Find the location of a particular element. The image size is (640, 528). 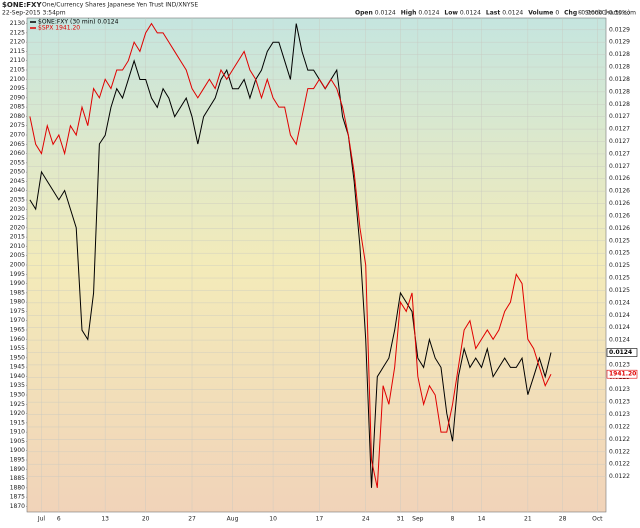

y-tick-label: 1915 is located at coordinates (17, 422).